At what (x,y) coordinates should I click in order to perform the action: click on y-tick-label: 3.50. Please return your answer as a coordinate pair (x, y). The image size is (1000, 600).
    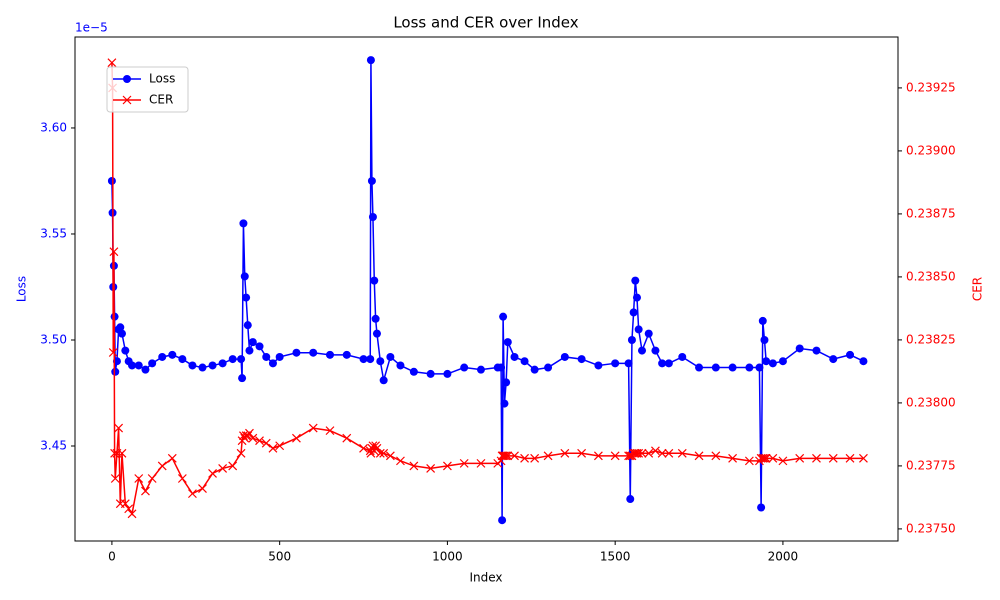
    Looking at the image, I should click on (53, 339).